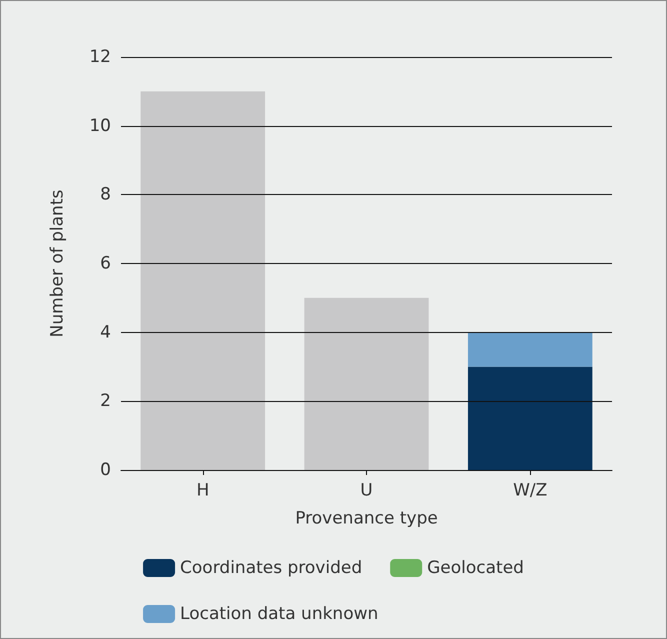 This screenshot has width=667, height=639. What do you see at coordinates (105, 332) in the screenshot?
I see `y-tick-label: 4` at bounding box center [105, 332].